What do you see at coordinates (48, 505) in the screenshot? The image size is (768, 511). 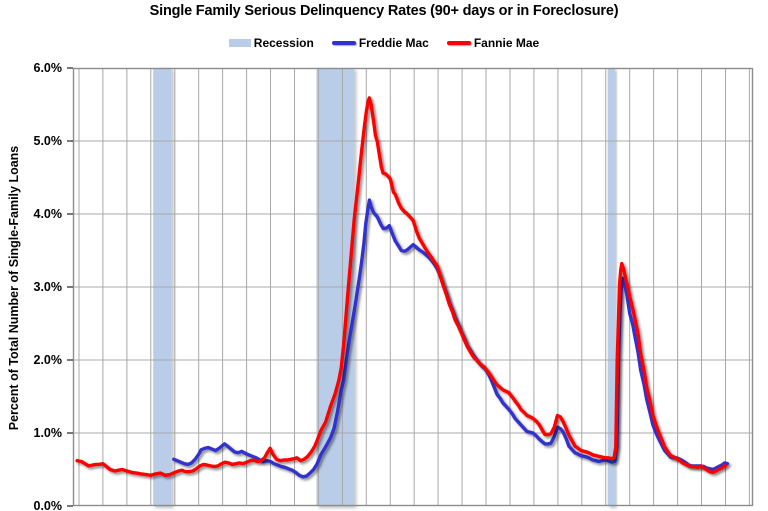 I see `y-tick-label: 0.0%` at bounding box center [48, 505].